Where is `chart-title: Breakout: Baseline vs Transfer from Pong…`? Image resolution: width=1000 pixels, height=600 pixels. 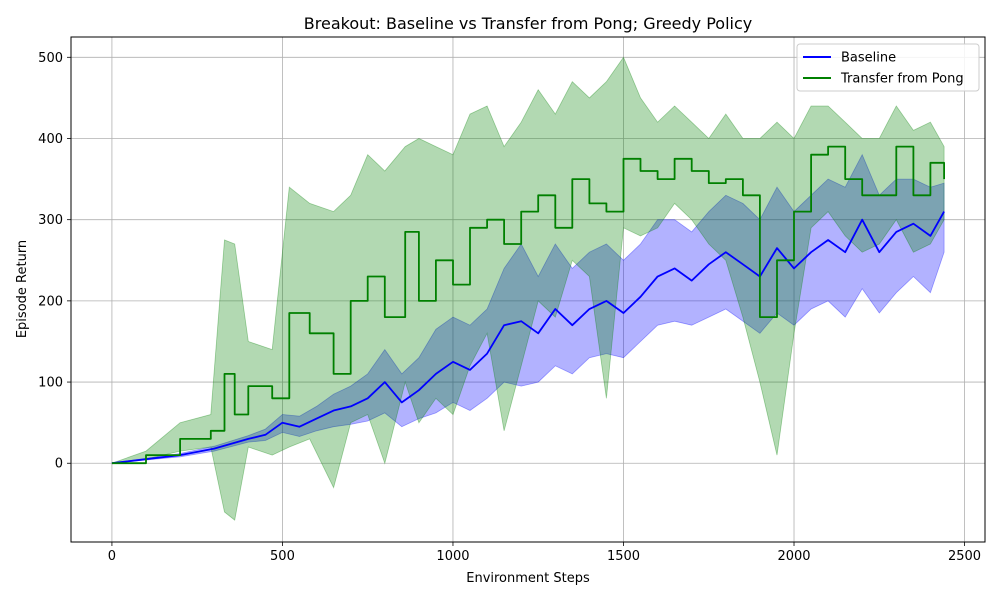
chart-title: Breakout: Baseline vs Transfer from Pong… is located at coordinates (528, 23).